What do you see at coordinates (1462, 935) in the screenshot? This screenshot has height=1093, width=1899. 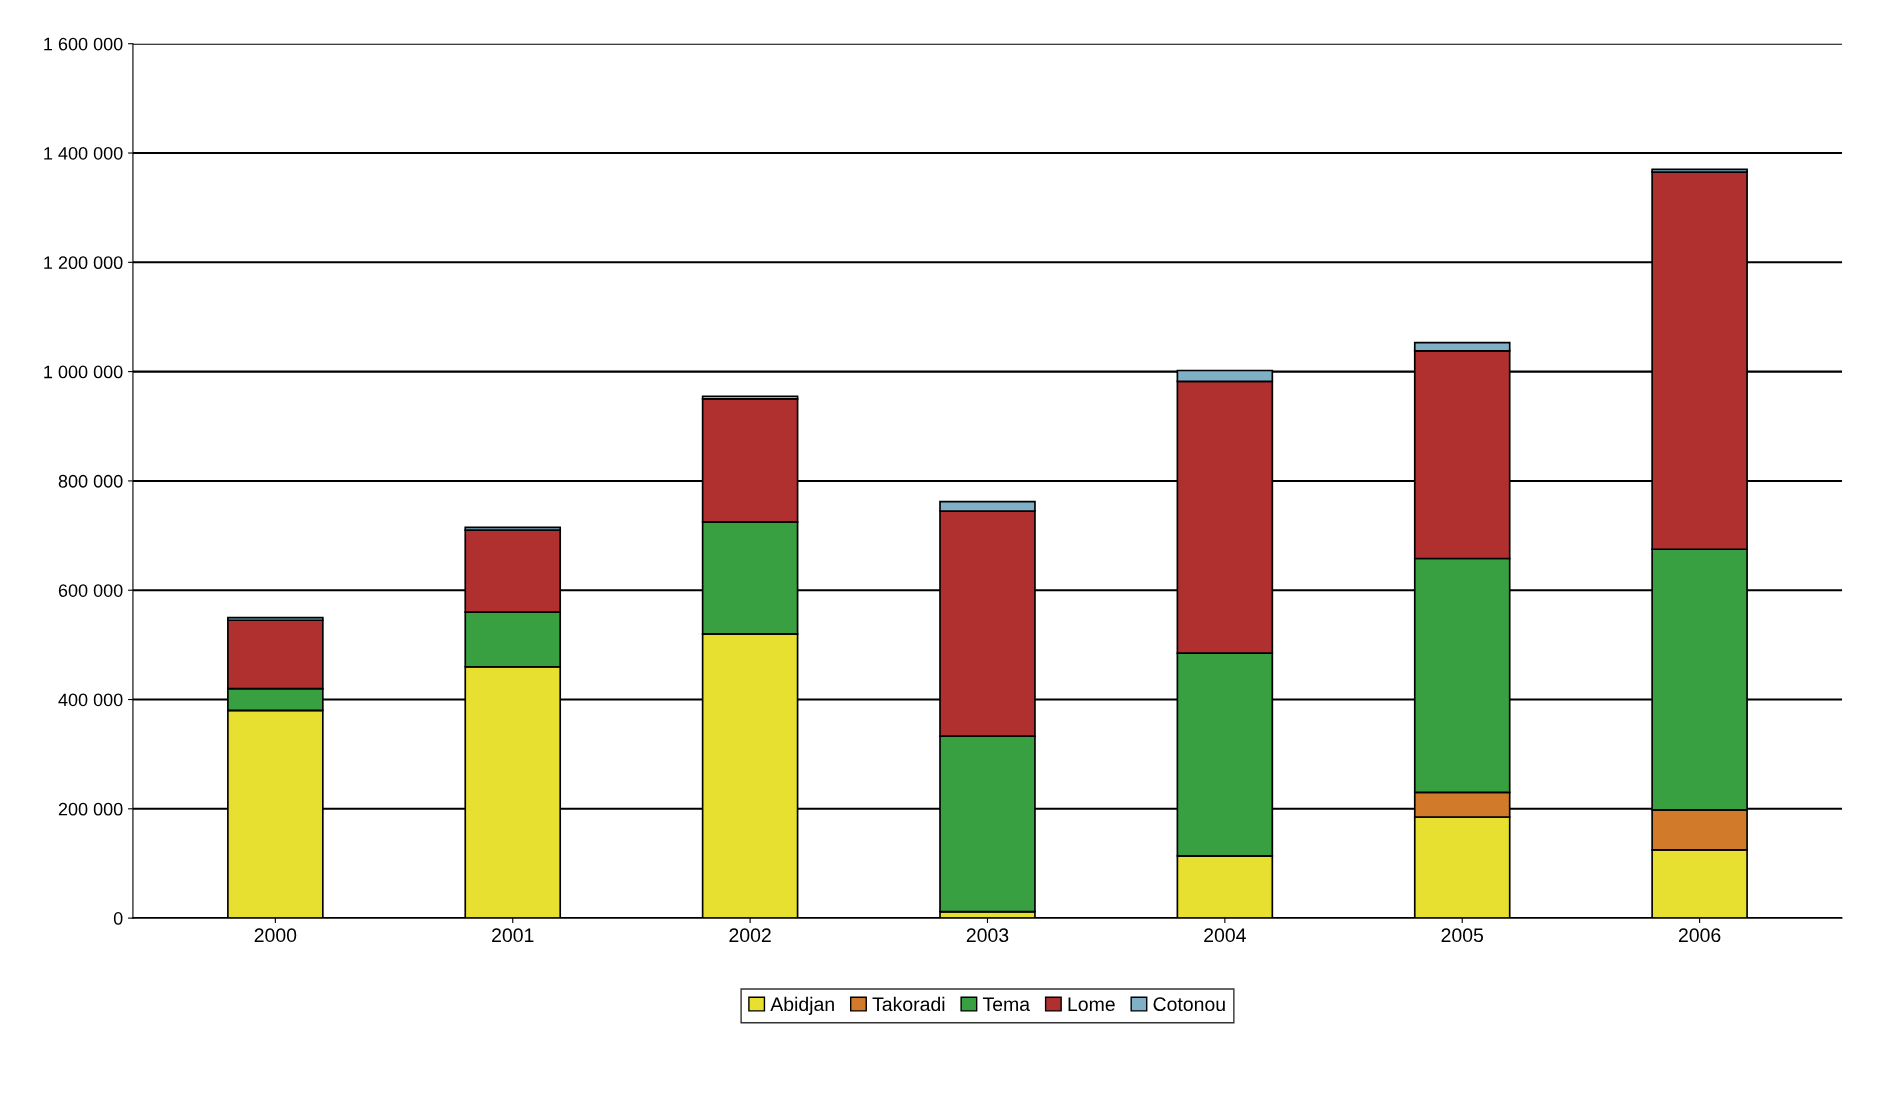 I see `x-tick-label: 2005` at bounding box center [1462, 935].